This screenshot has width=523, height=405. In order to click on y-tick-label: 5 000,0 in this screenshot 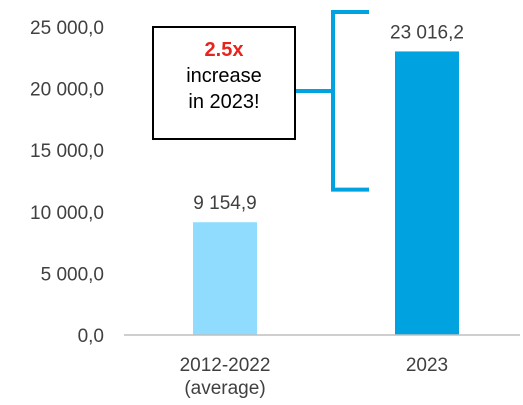, I will do `click(72, 274)`.